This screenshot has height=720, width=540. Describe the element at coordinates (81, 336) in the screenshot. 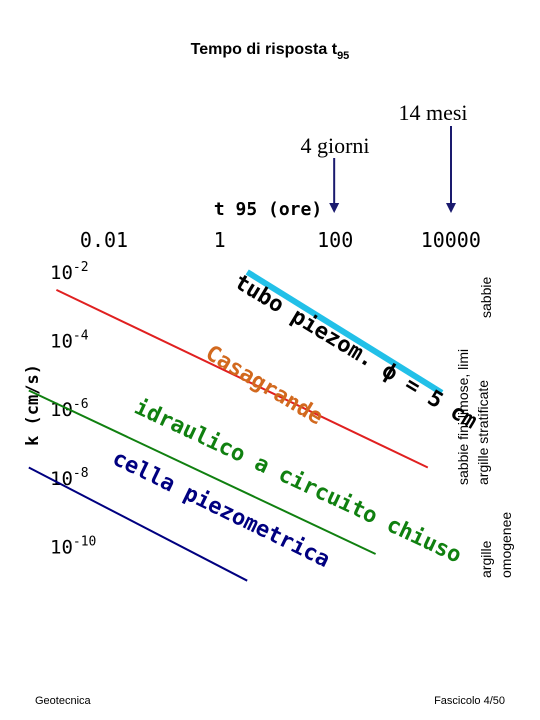

I see `y-tick-exponent: -4` at that location.